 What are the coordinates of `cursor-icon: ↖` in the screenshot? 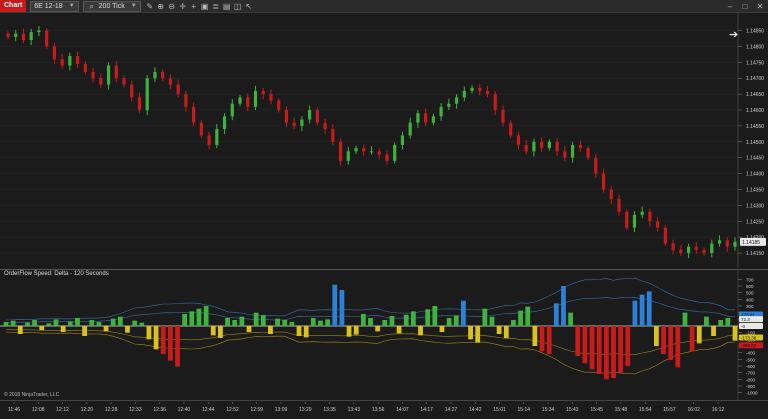 It's located at (249, 6).